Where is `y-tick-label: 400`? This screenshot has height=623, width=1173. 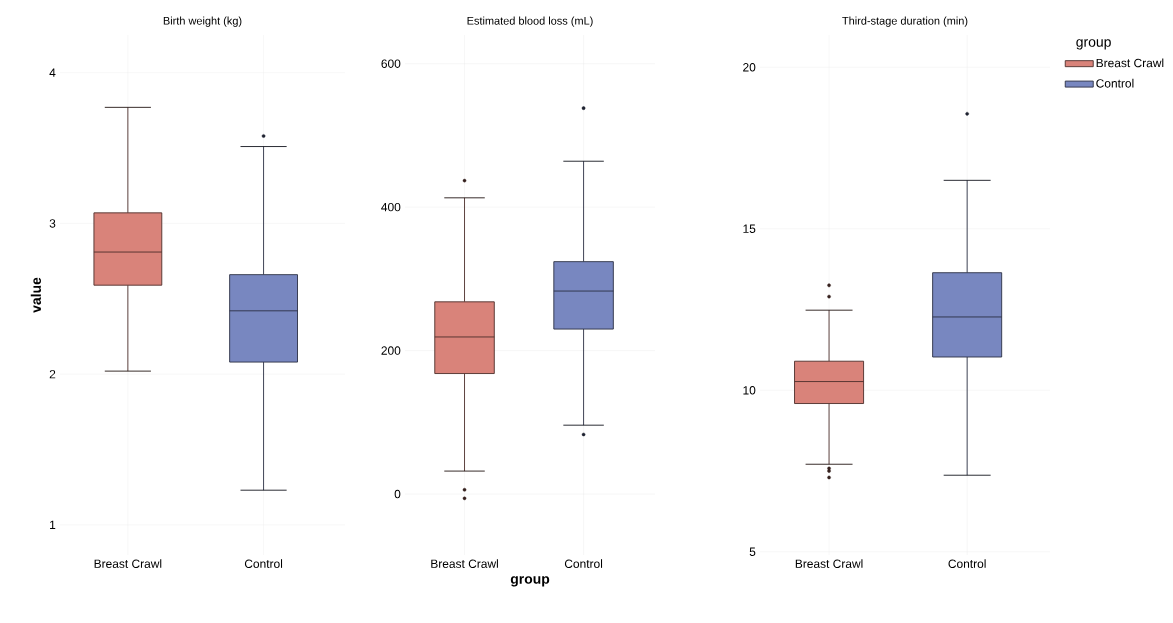
y-tick-label: 400 is located at coordinates (391, 207).